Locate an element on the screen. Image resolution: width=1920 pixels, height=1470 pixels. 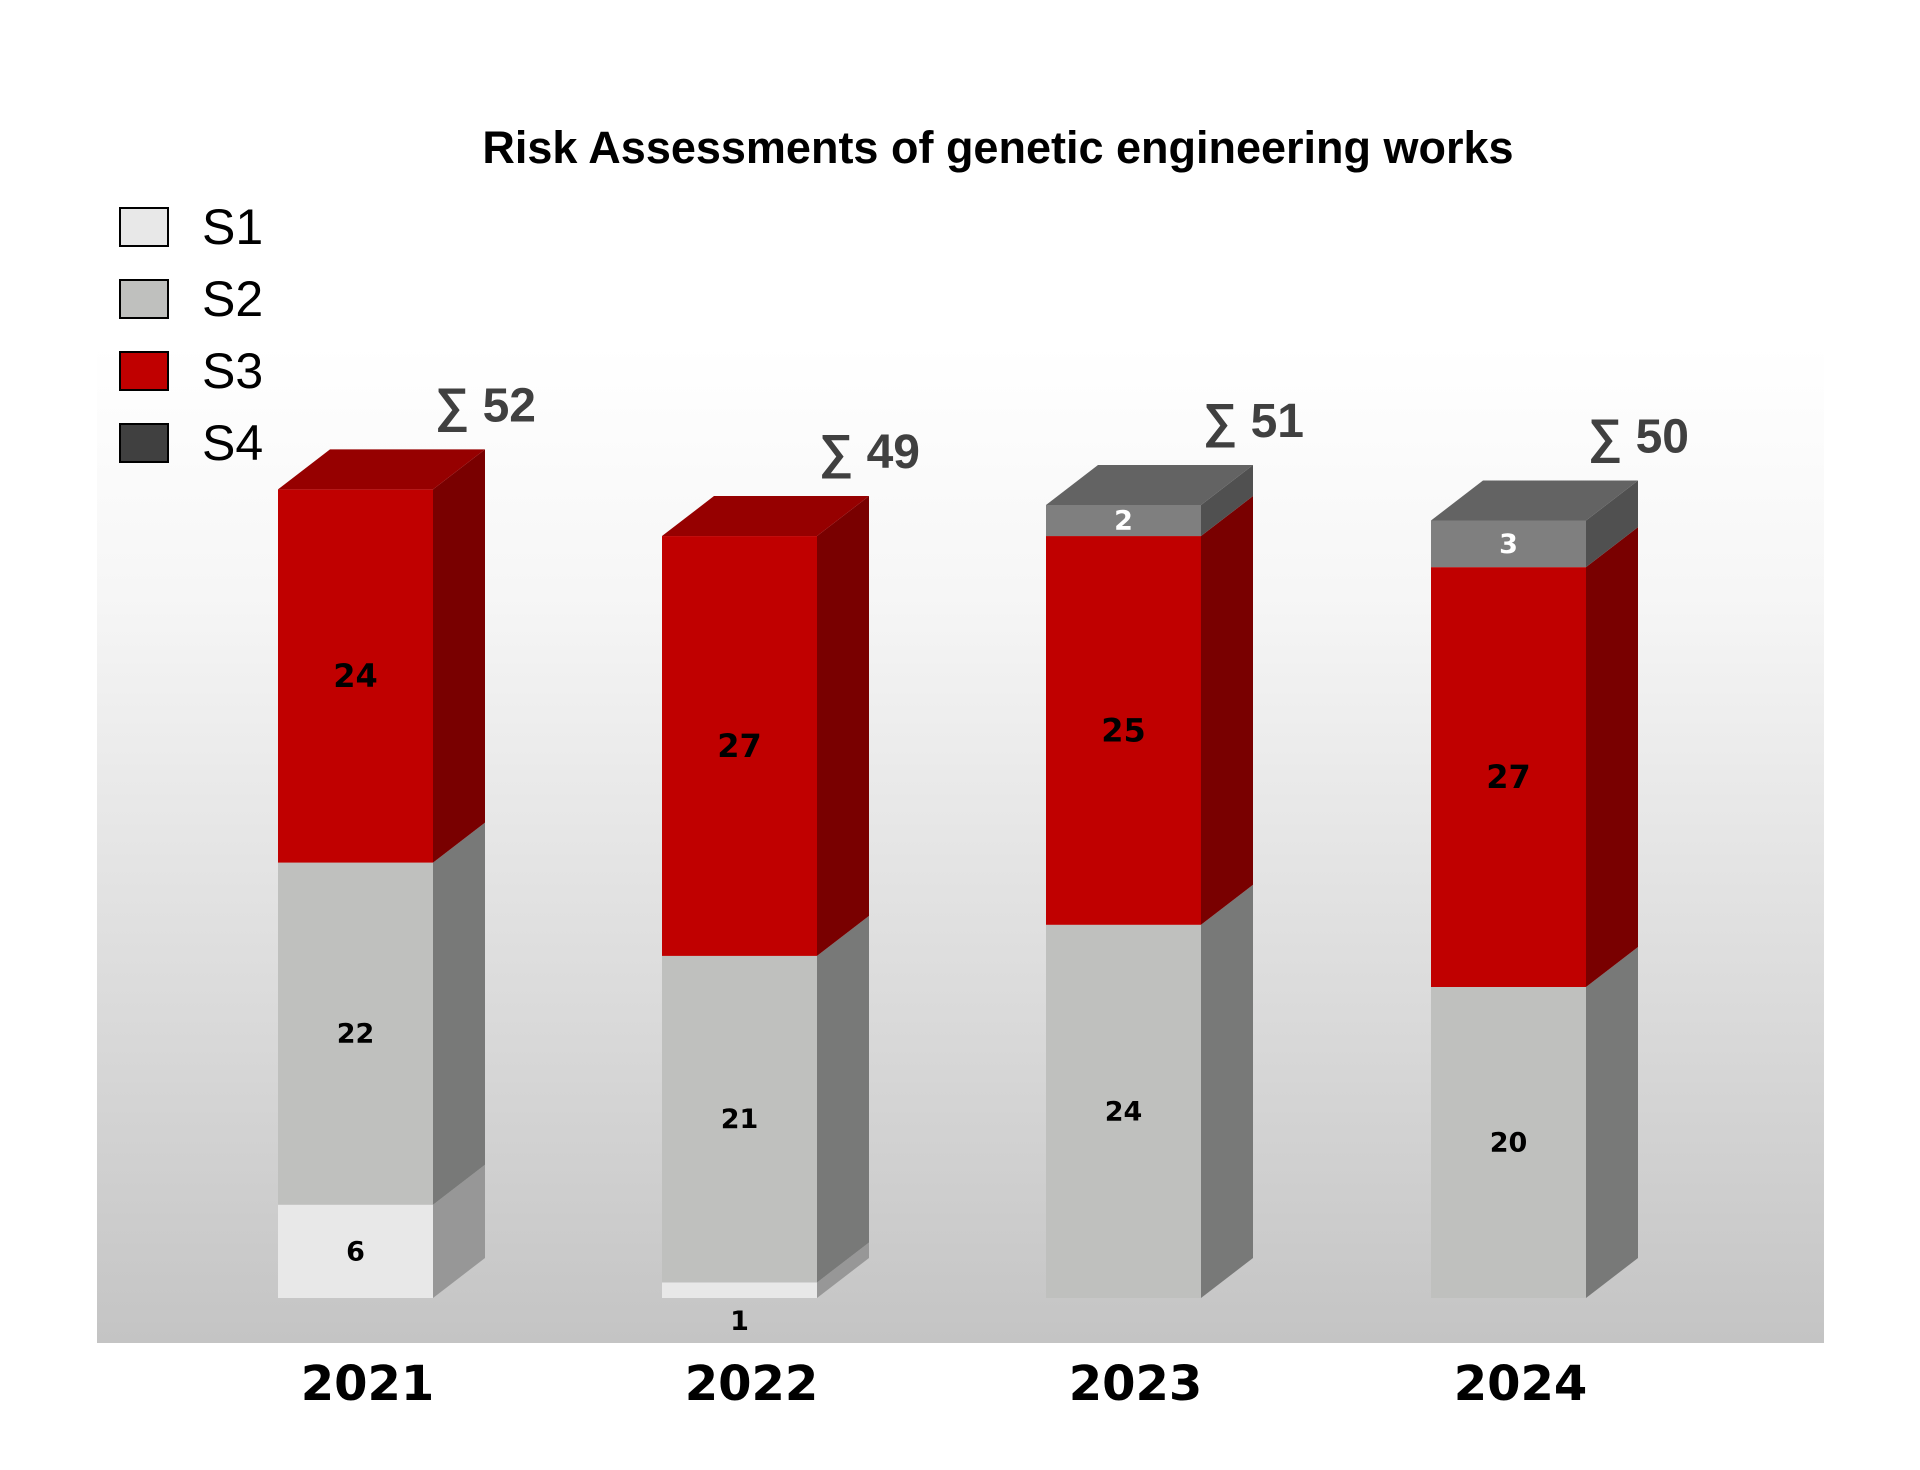
data-label-s2-2021: 22 is located at coordinates (356, 1034).